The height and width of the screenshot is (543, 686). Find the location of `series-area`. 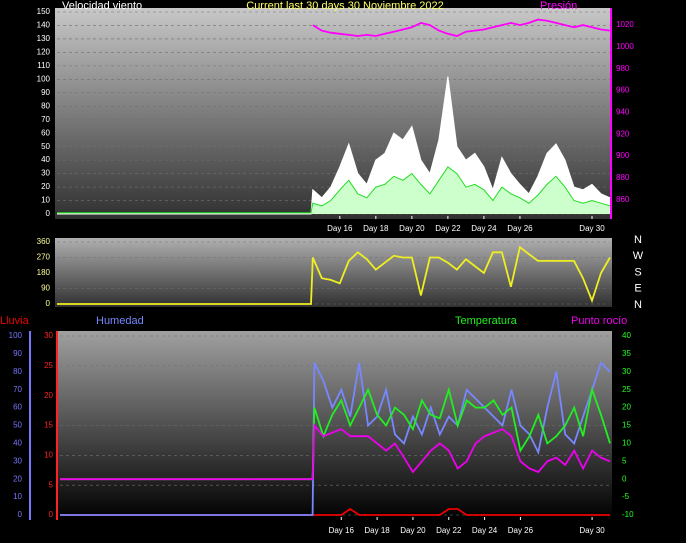

series-area is located at coordinates (333, 190).